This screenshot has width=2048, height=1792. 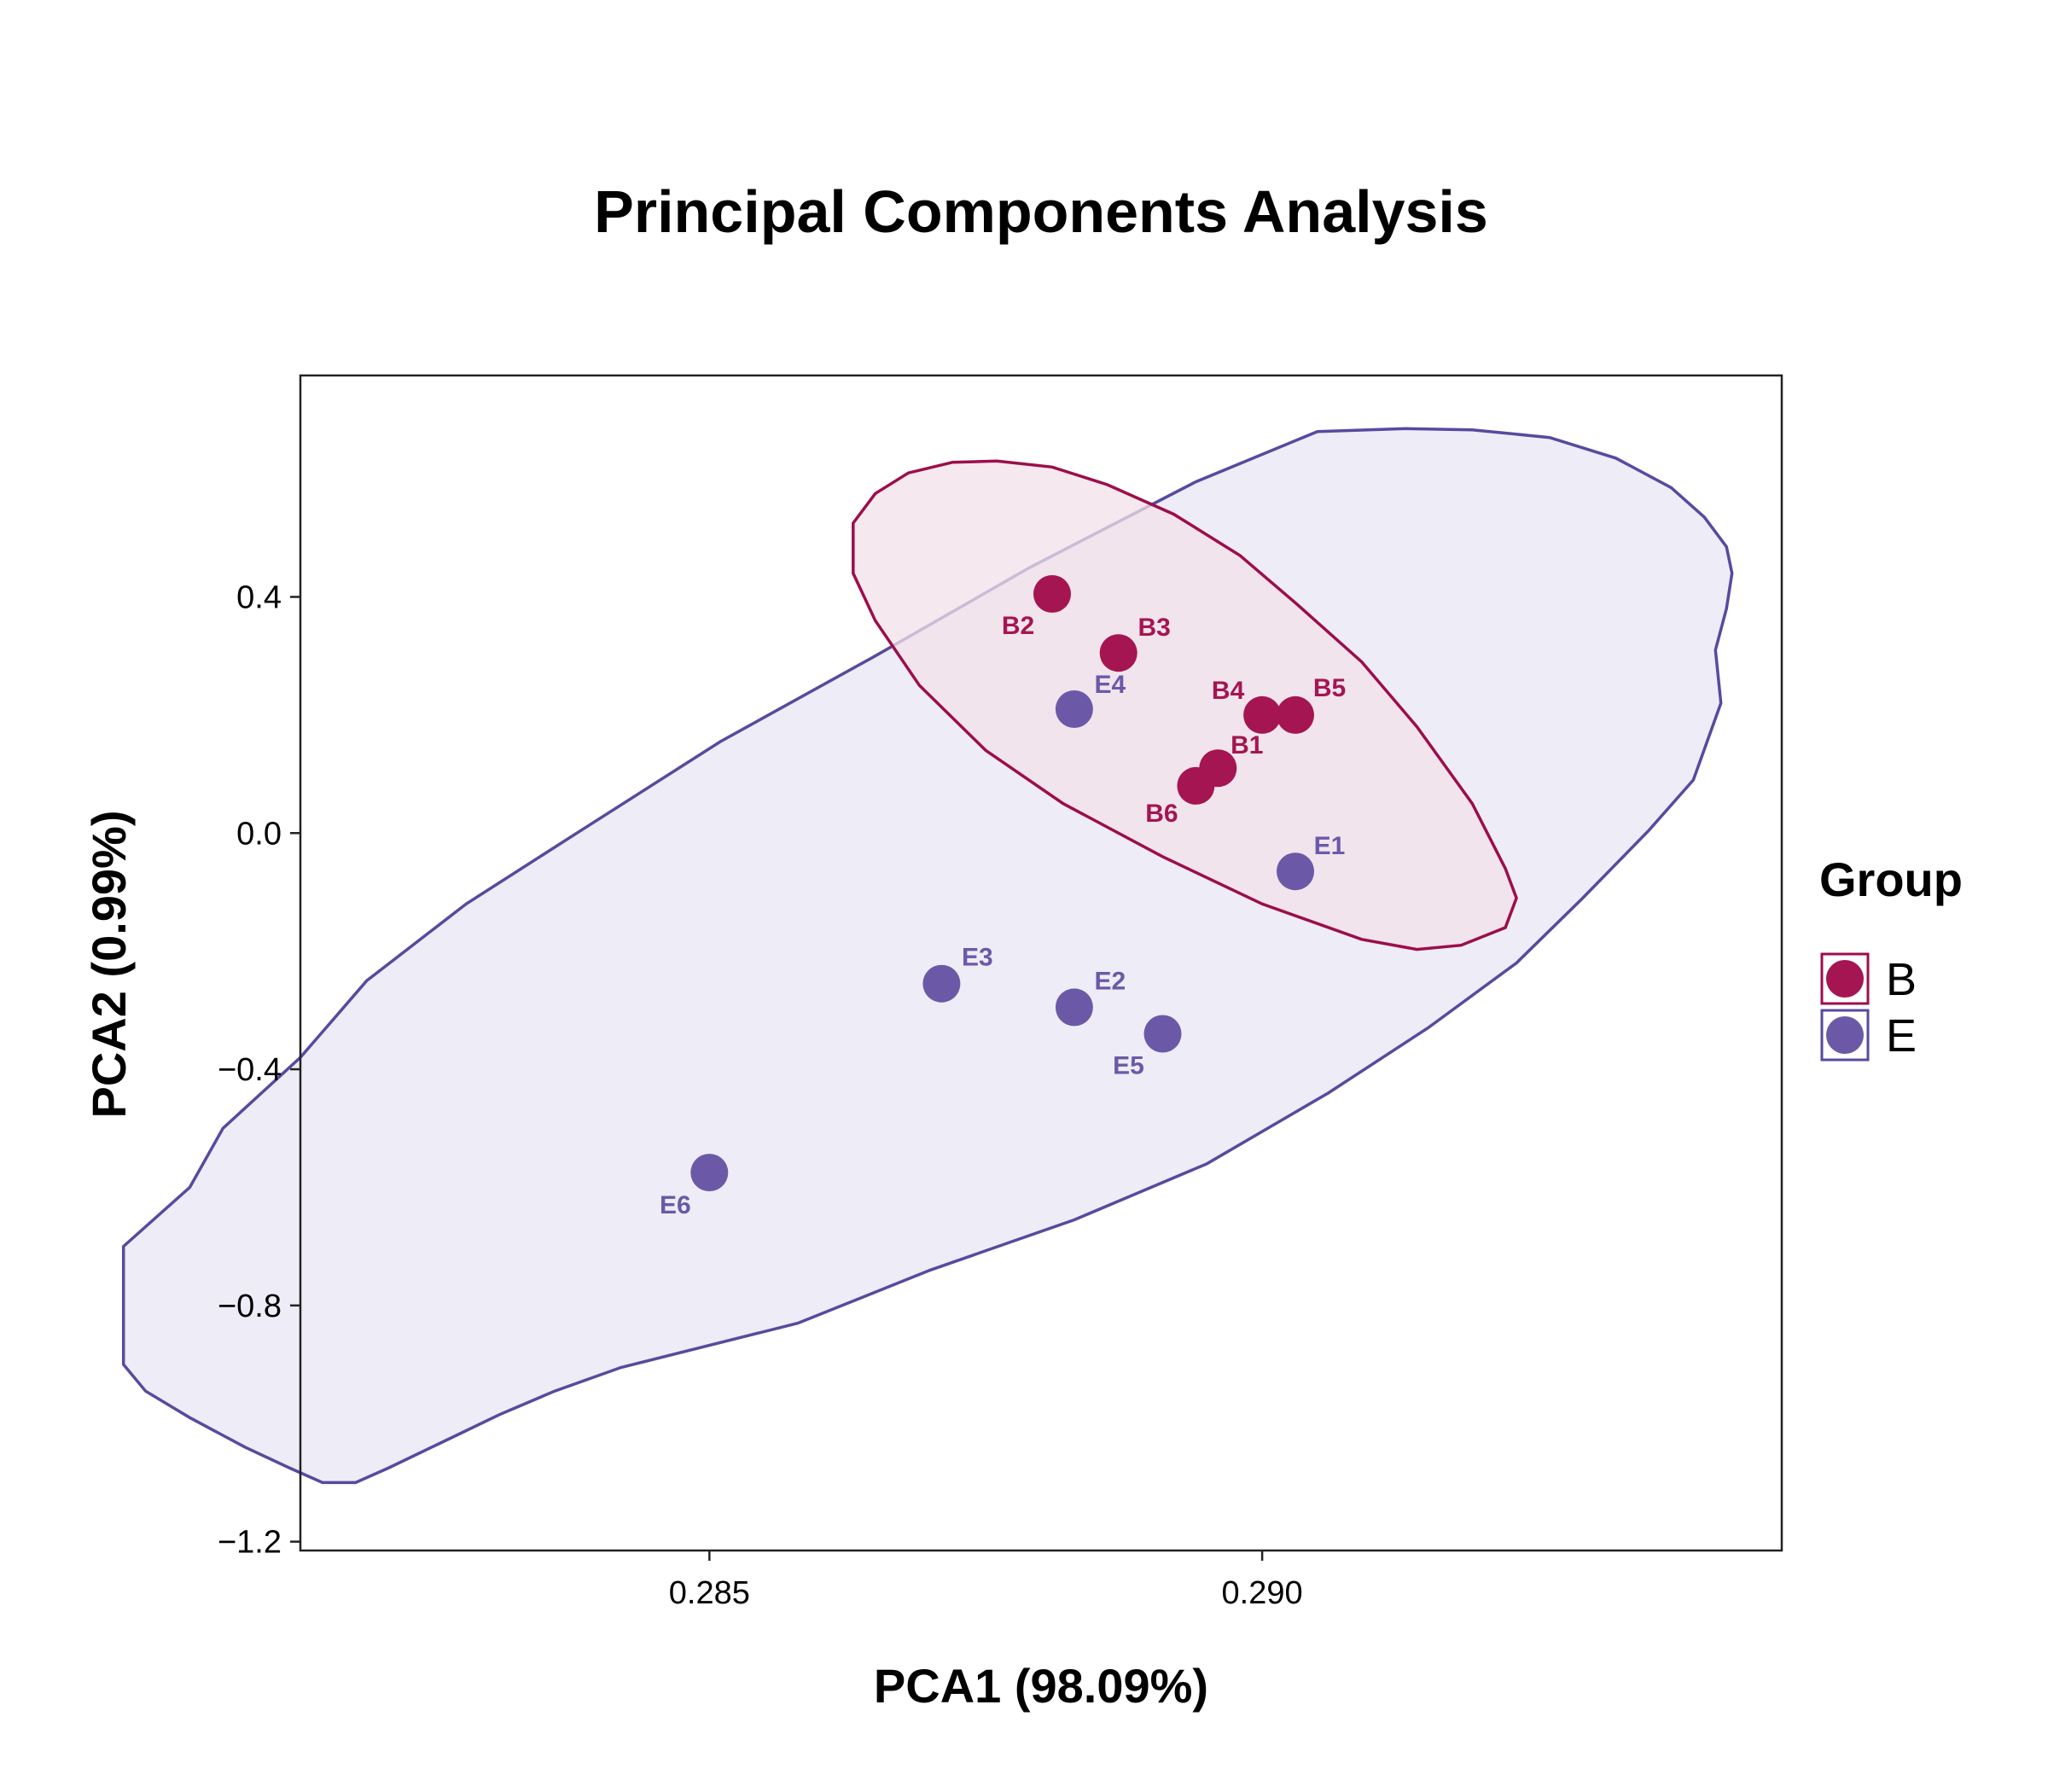 I want to click on point-label-b1: B1, so click(x=1247, y=745).